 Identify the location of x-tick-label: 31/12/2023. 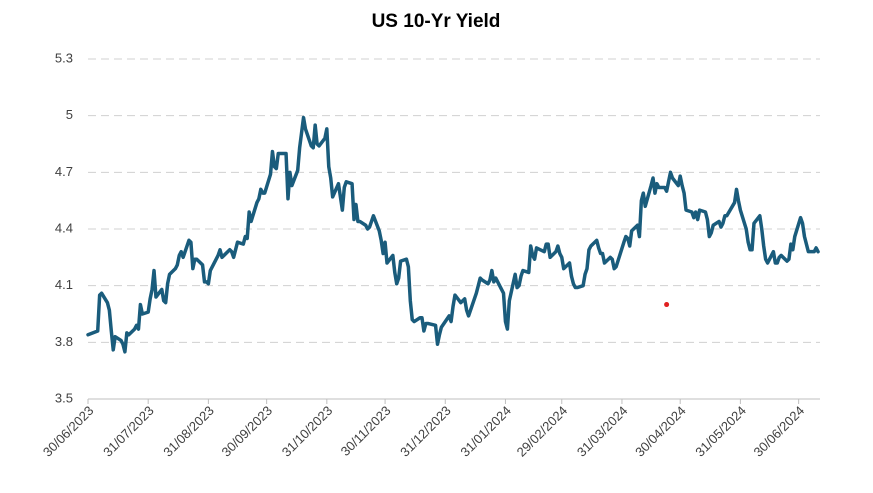
(425, 431).